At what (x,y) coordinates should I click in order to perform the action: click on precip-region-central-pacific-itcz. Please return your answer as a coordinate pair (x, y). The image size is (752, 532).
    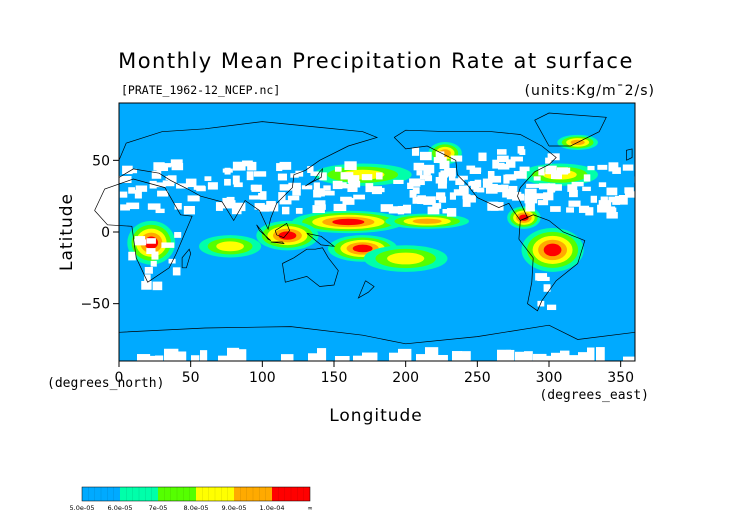
    Looking at the image, I should click on (427, 221).